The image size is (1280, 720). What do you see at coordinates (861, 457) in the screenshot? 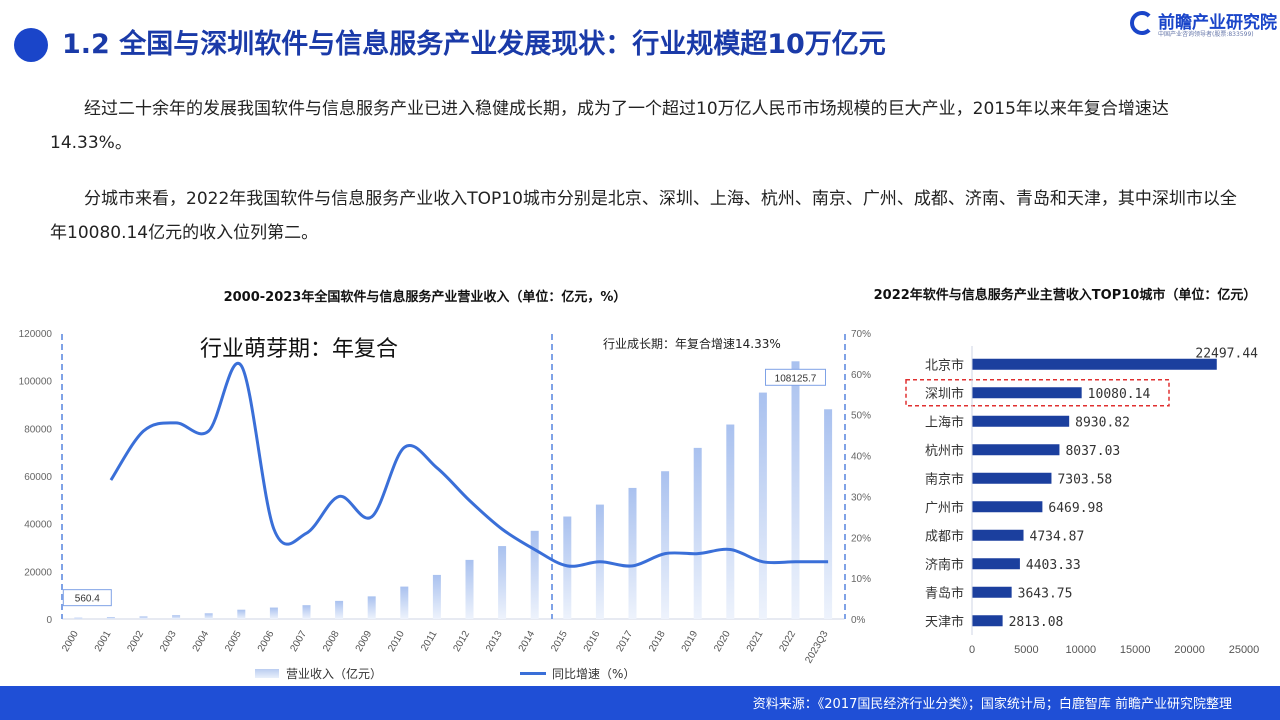
I see `y-right-tick-label: 40%` at bounding box center [861, 457].